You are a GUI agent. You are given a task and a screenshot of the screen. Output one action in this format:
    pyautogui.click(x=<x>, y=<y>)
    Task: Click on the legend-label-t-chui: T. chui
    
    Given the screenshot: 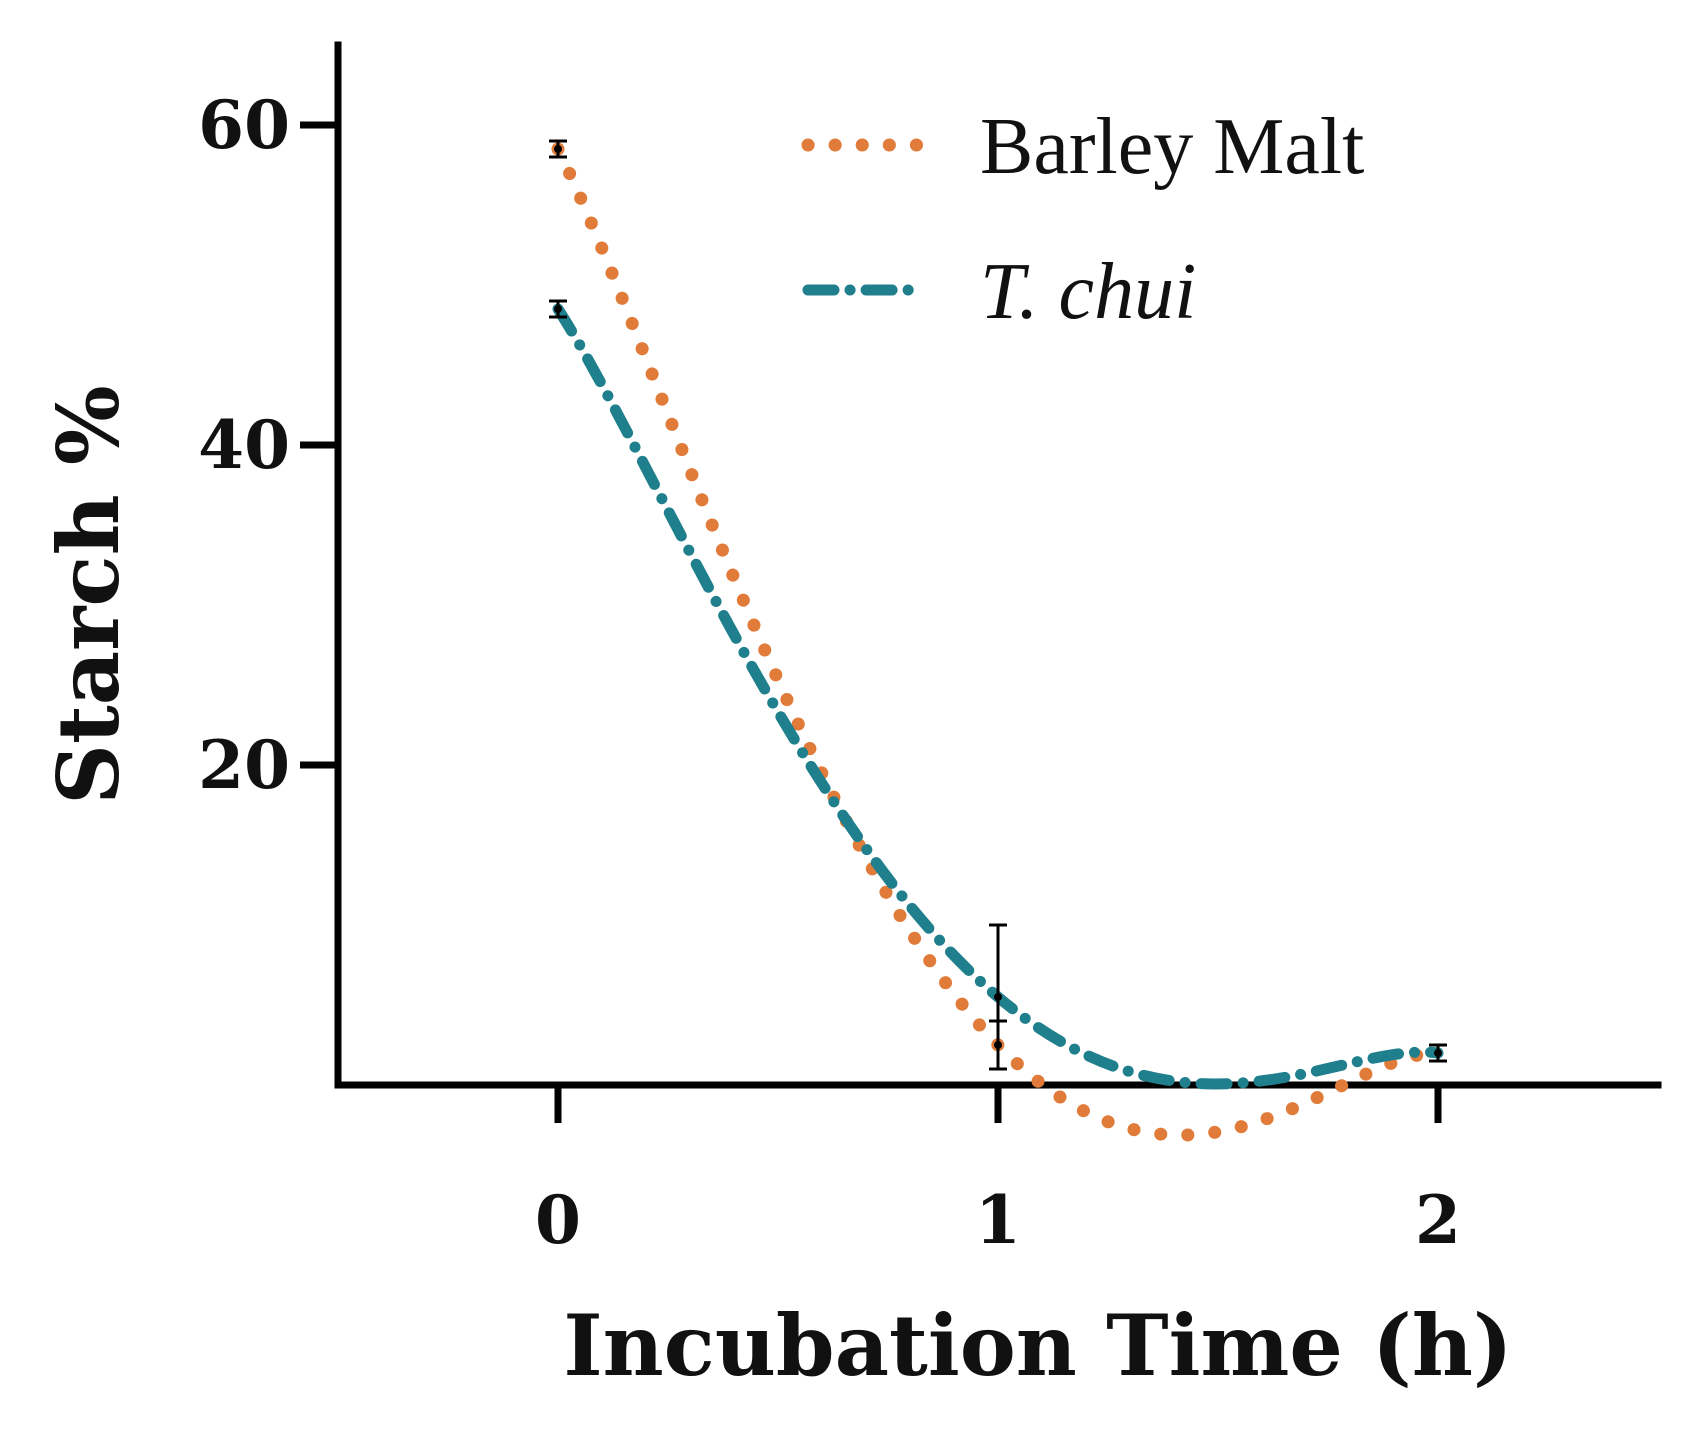 What is the action you would take?
    pyautogui.click(x=1088, y=292)
    